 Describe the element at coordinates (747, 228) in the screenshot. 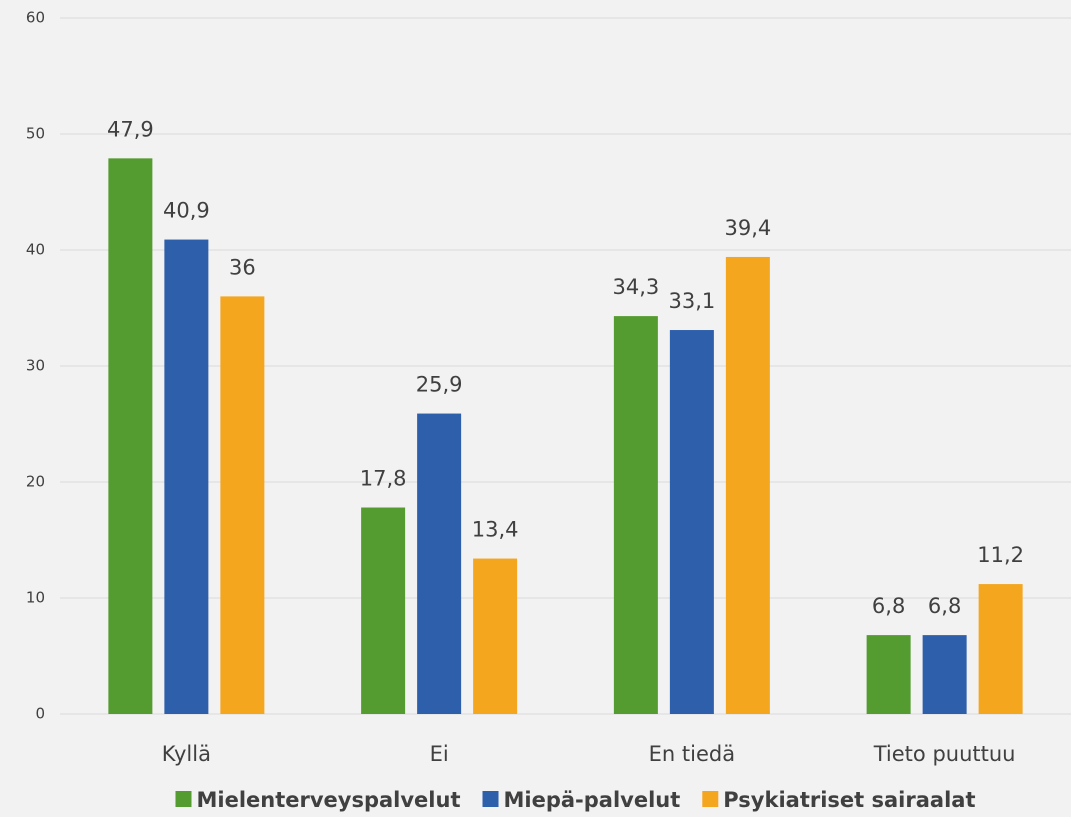

I see `value-label: 39,4` at that location.